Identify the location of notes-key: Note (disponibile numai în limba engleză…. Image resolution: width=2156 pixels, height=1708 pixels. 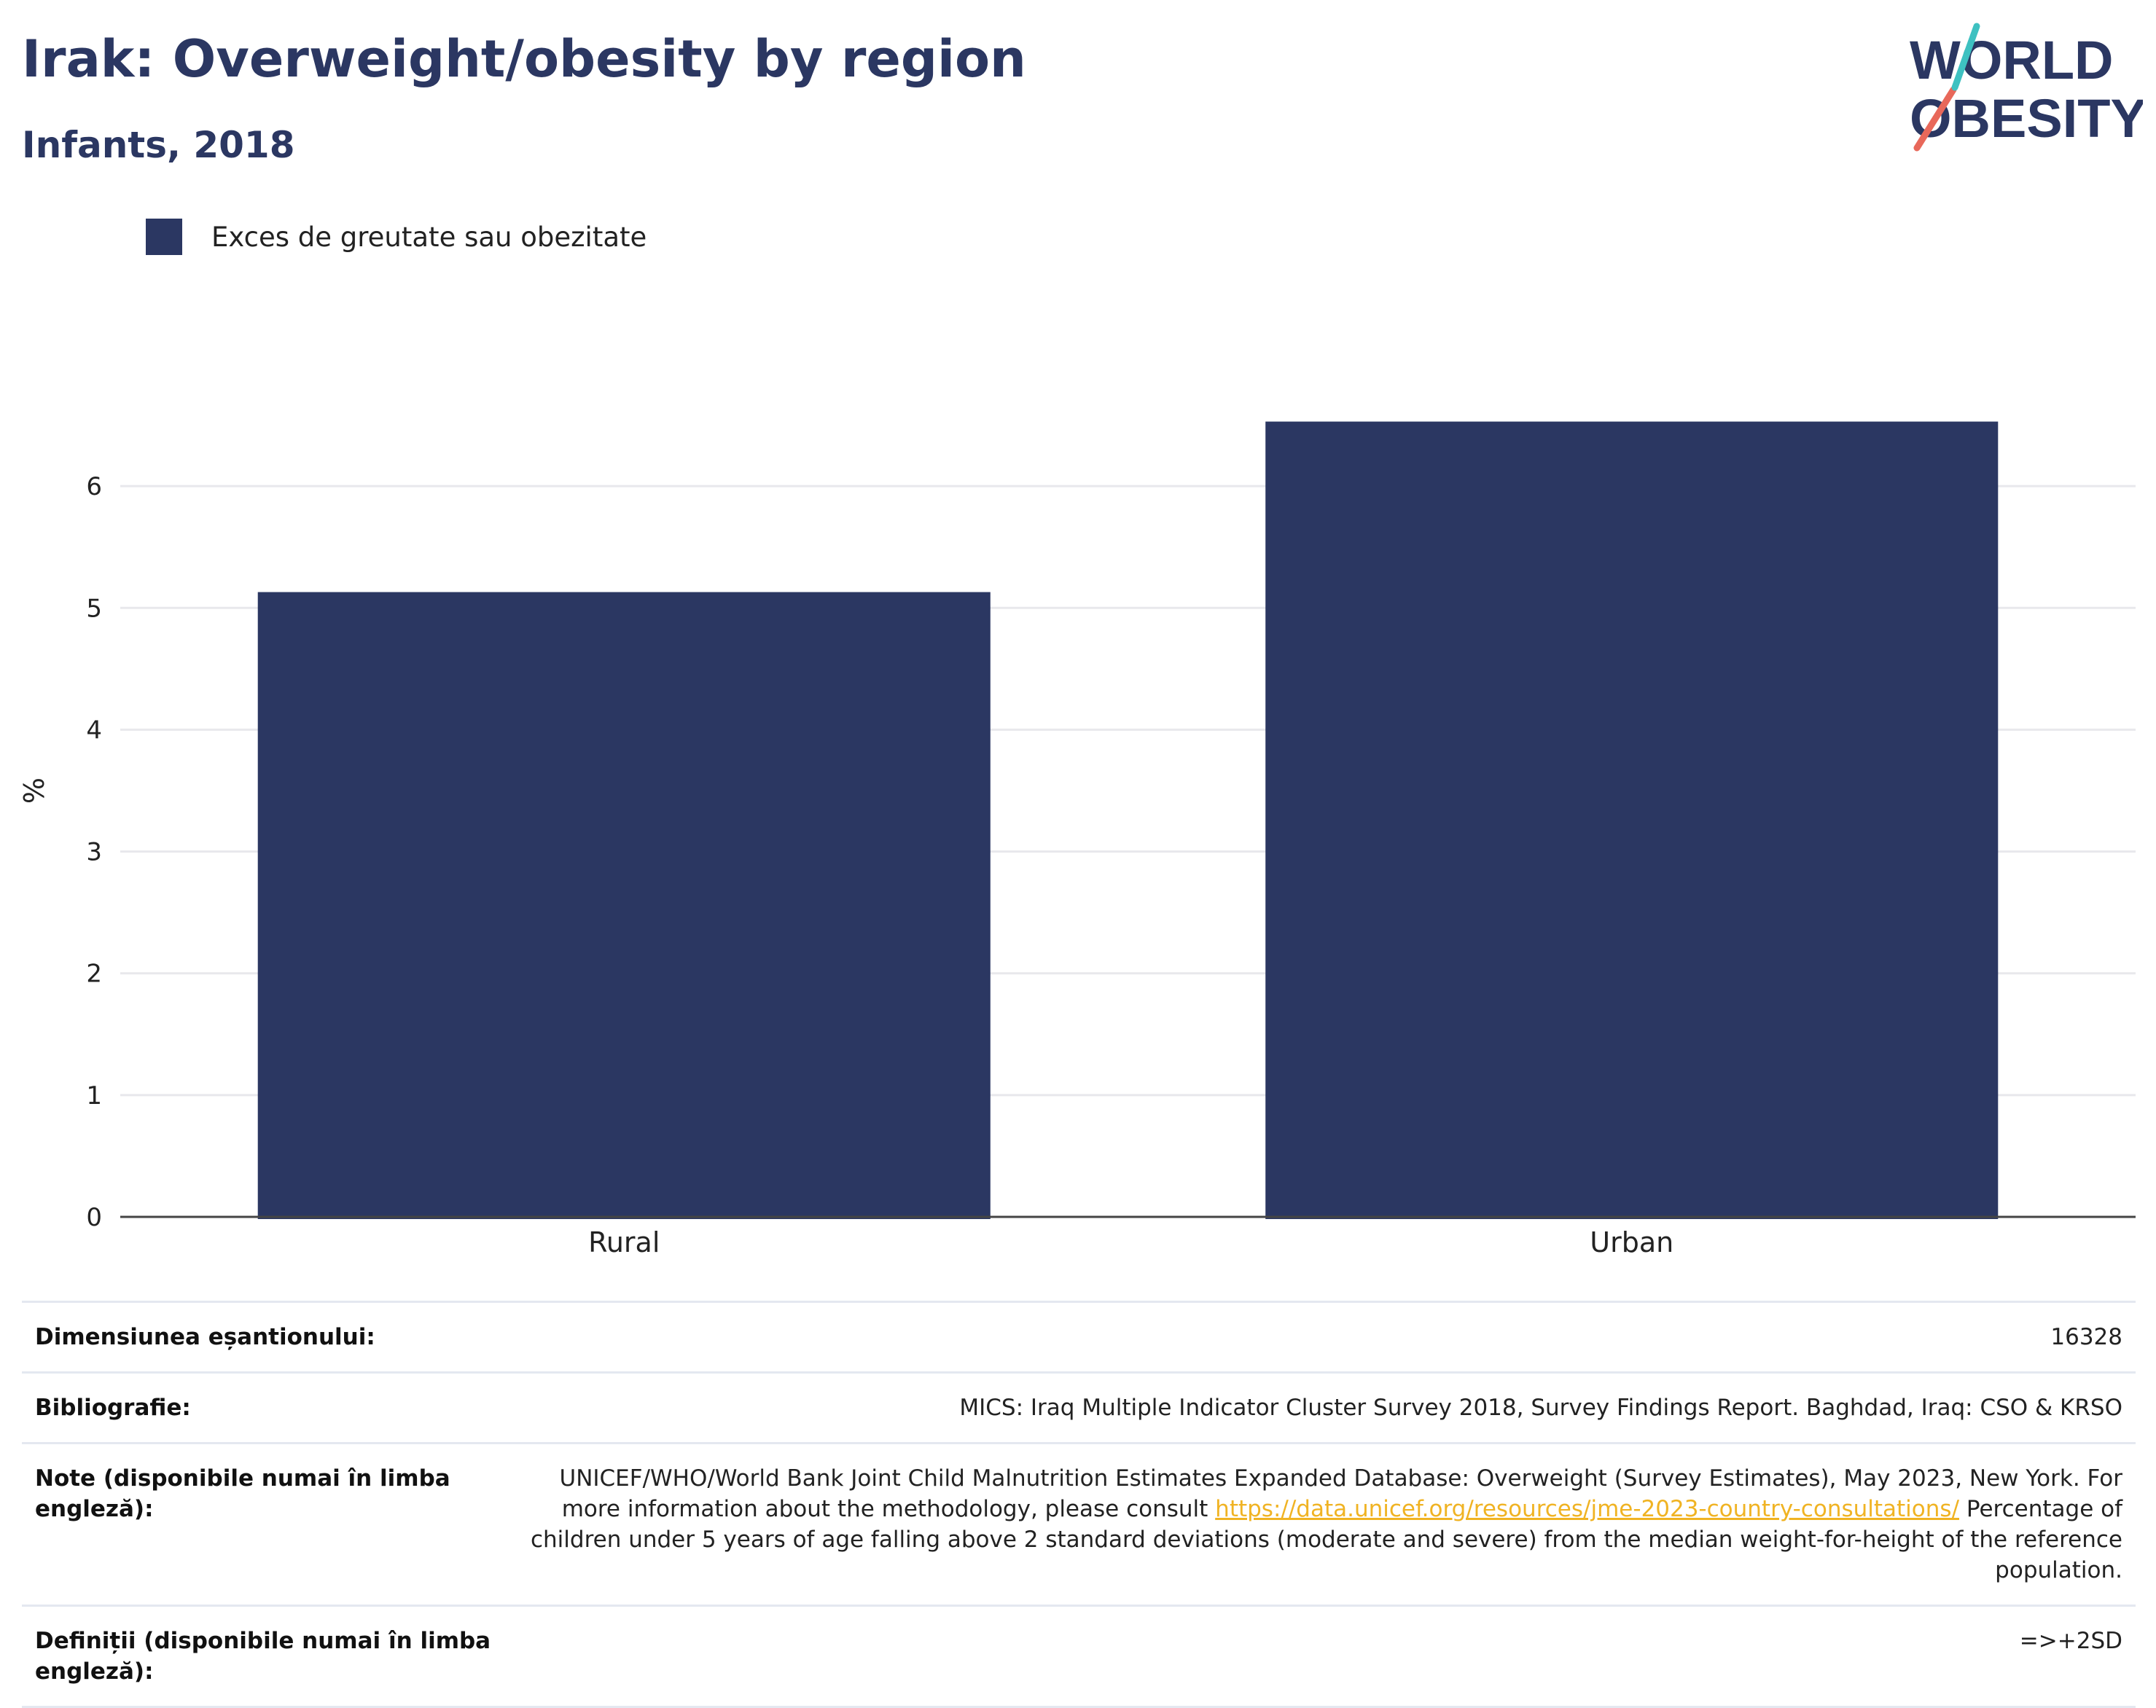
(268, 1524).